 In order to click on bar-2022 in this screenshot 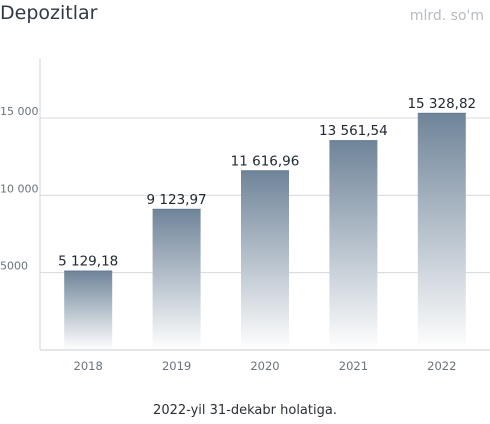, I will do `click(441, 231)`.